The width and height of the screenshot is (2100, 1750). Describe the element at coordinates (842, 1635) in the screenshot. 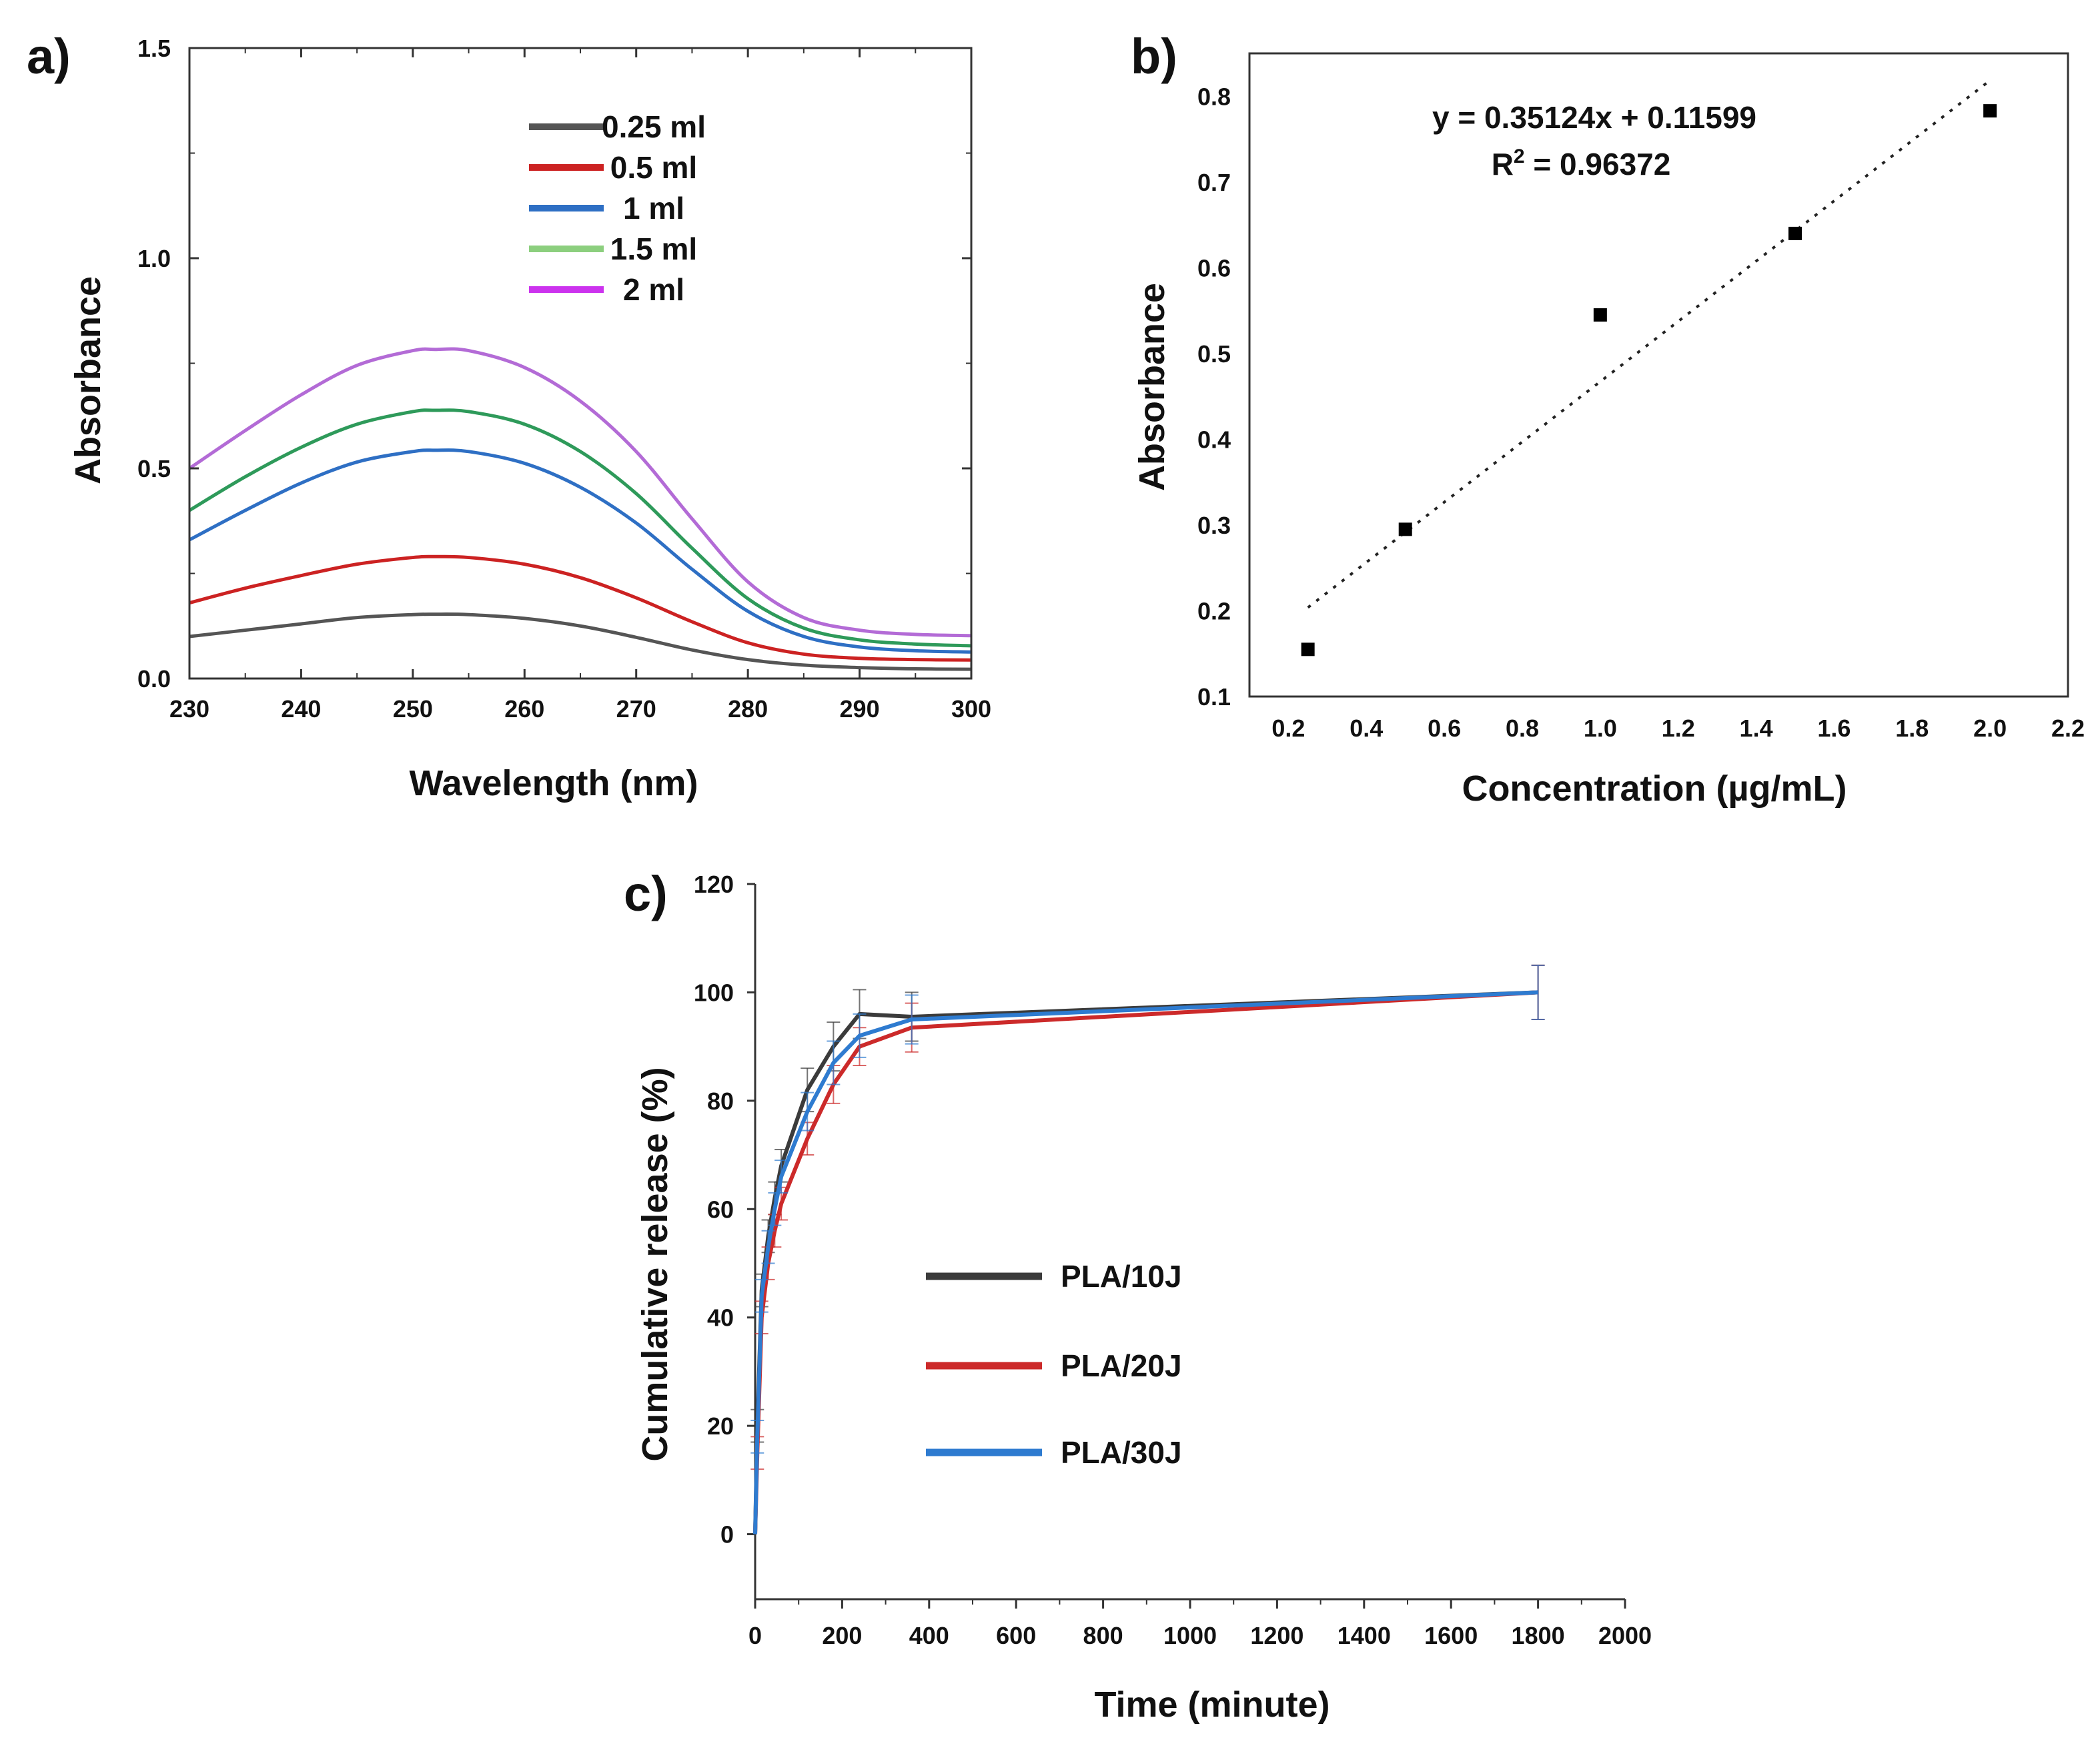

I see `x-tick-label-c: 200` at that location.